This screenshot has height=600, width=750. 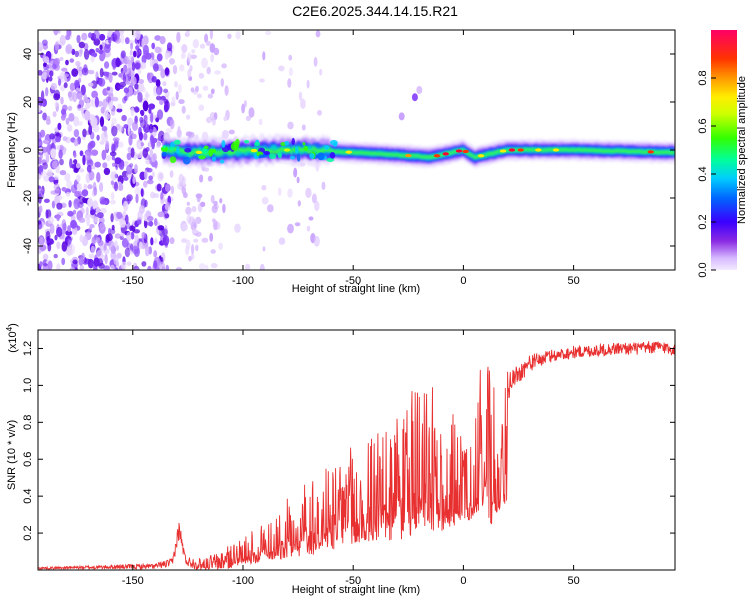 I want to click on spectrogram-ridge, so click(x=417, y=151).